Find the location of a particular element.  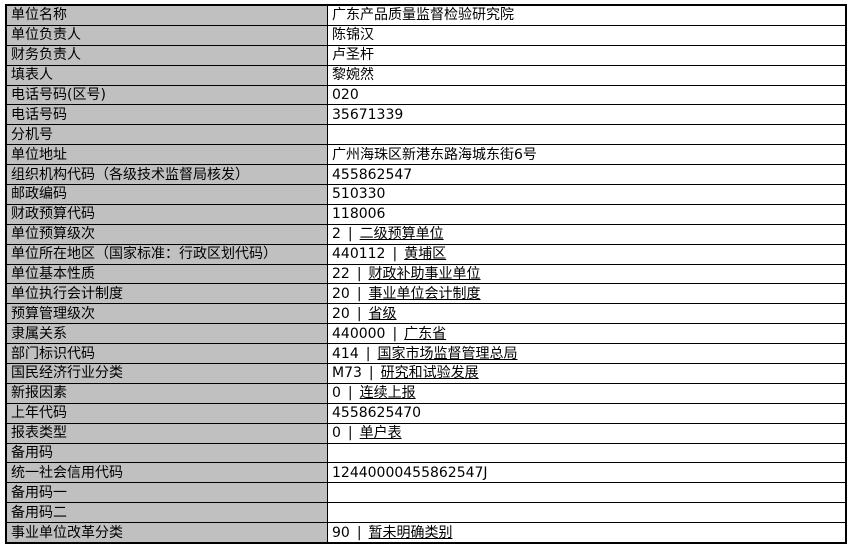

table-row: 财政预算代码 118006 is located at coordinates (426, 214).